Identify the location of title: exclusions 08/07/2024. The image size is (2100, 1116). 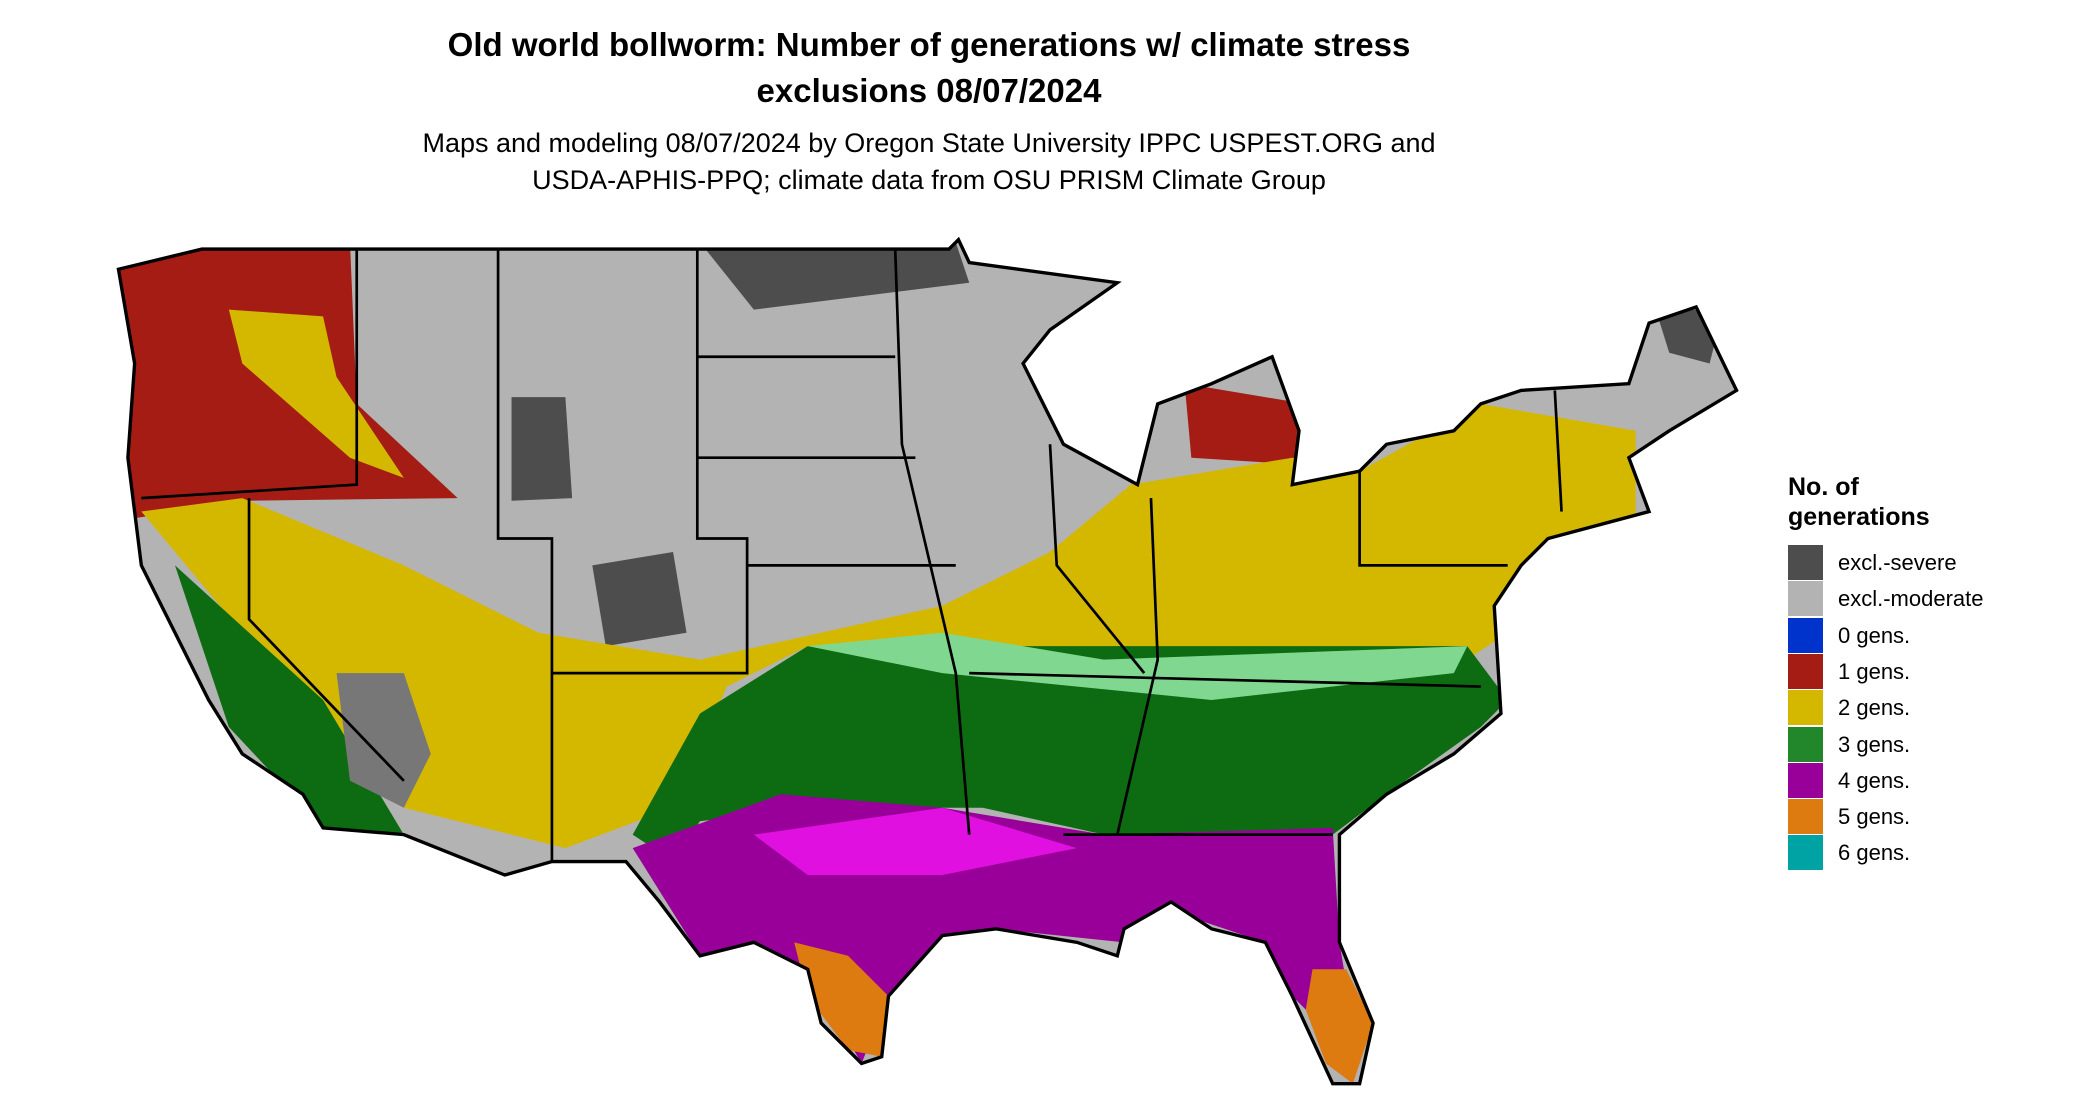
(929, 90).